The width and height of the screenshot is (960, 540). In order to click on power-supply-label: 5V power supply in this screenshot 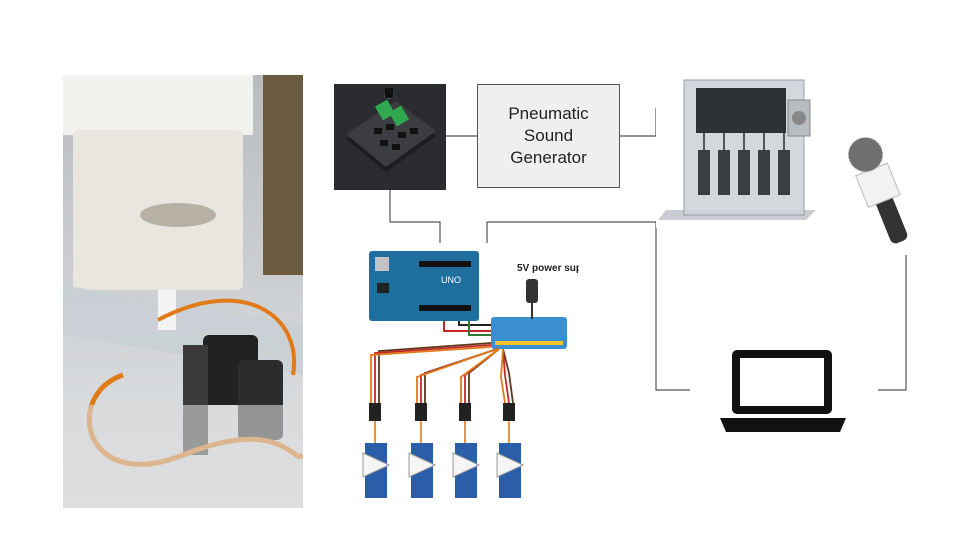, I will do `click(548, 268)`.